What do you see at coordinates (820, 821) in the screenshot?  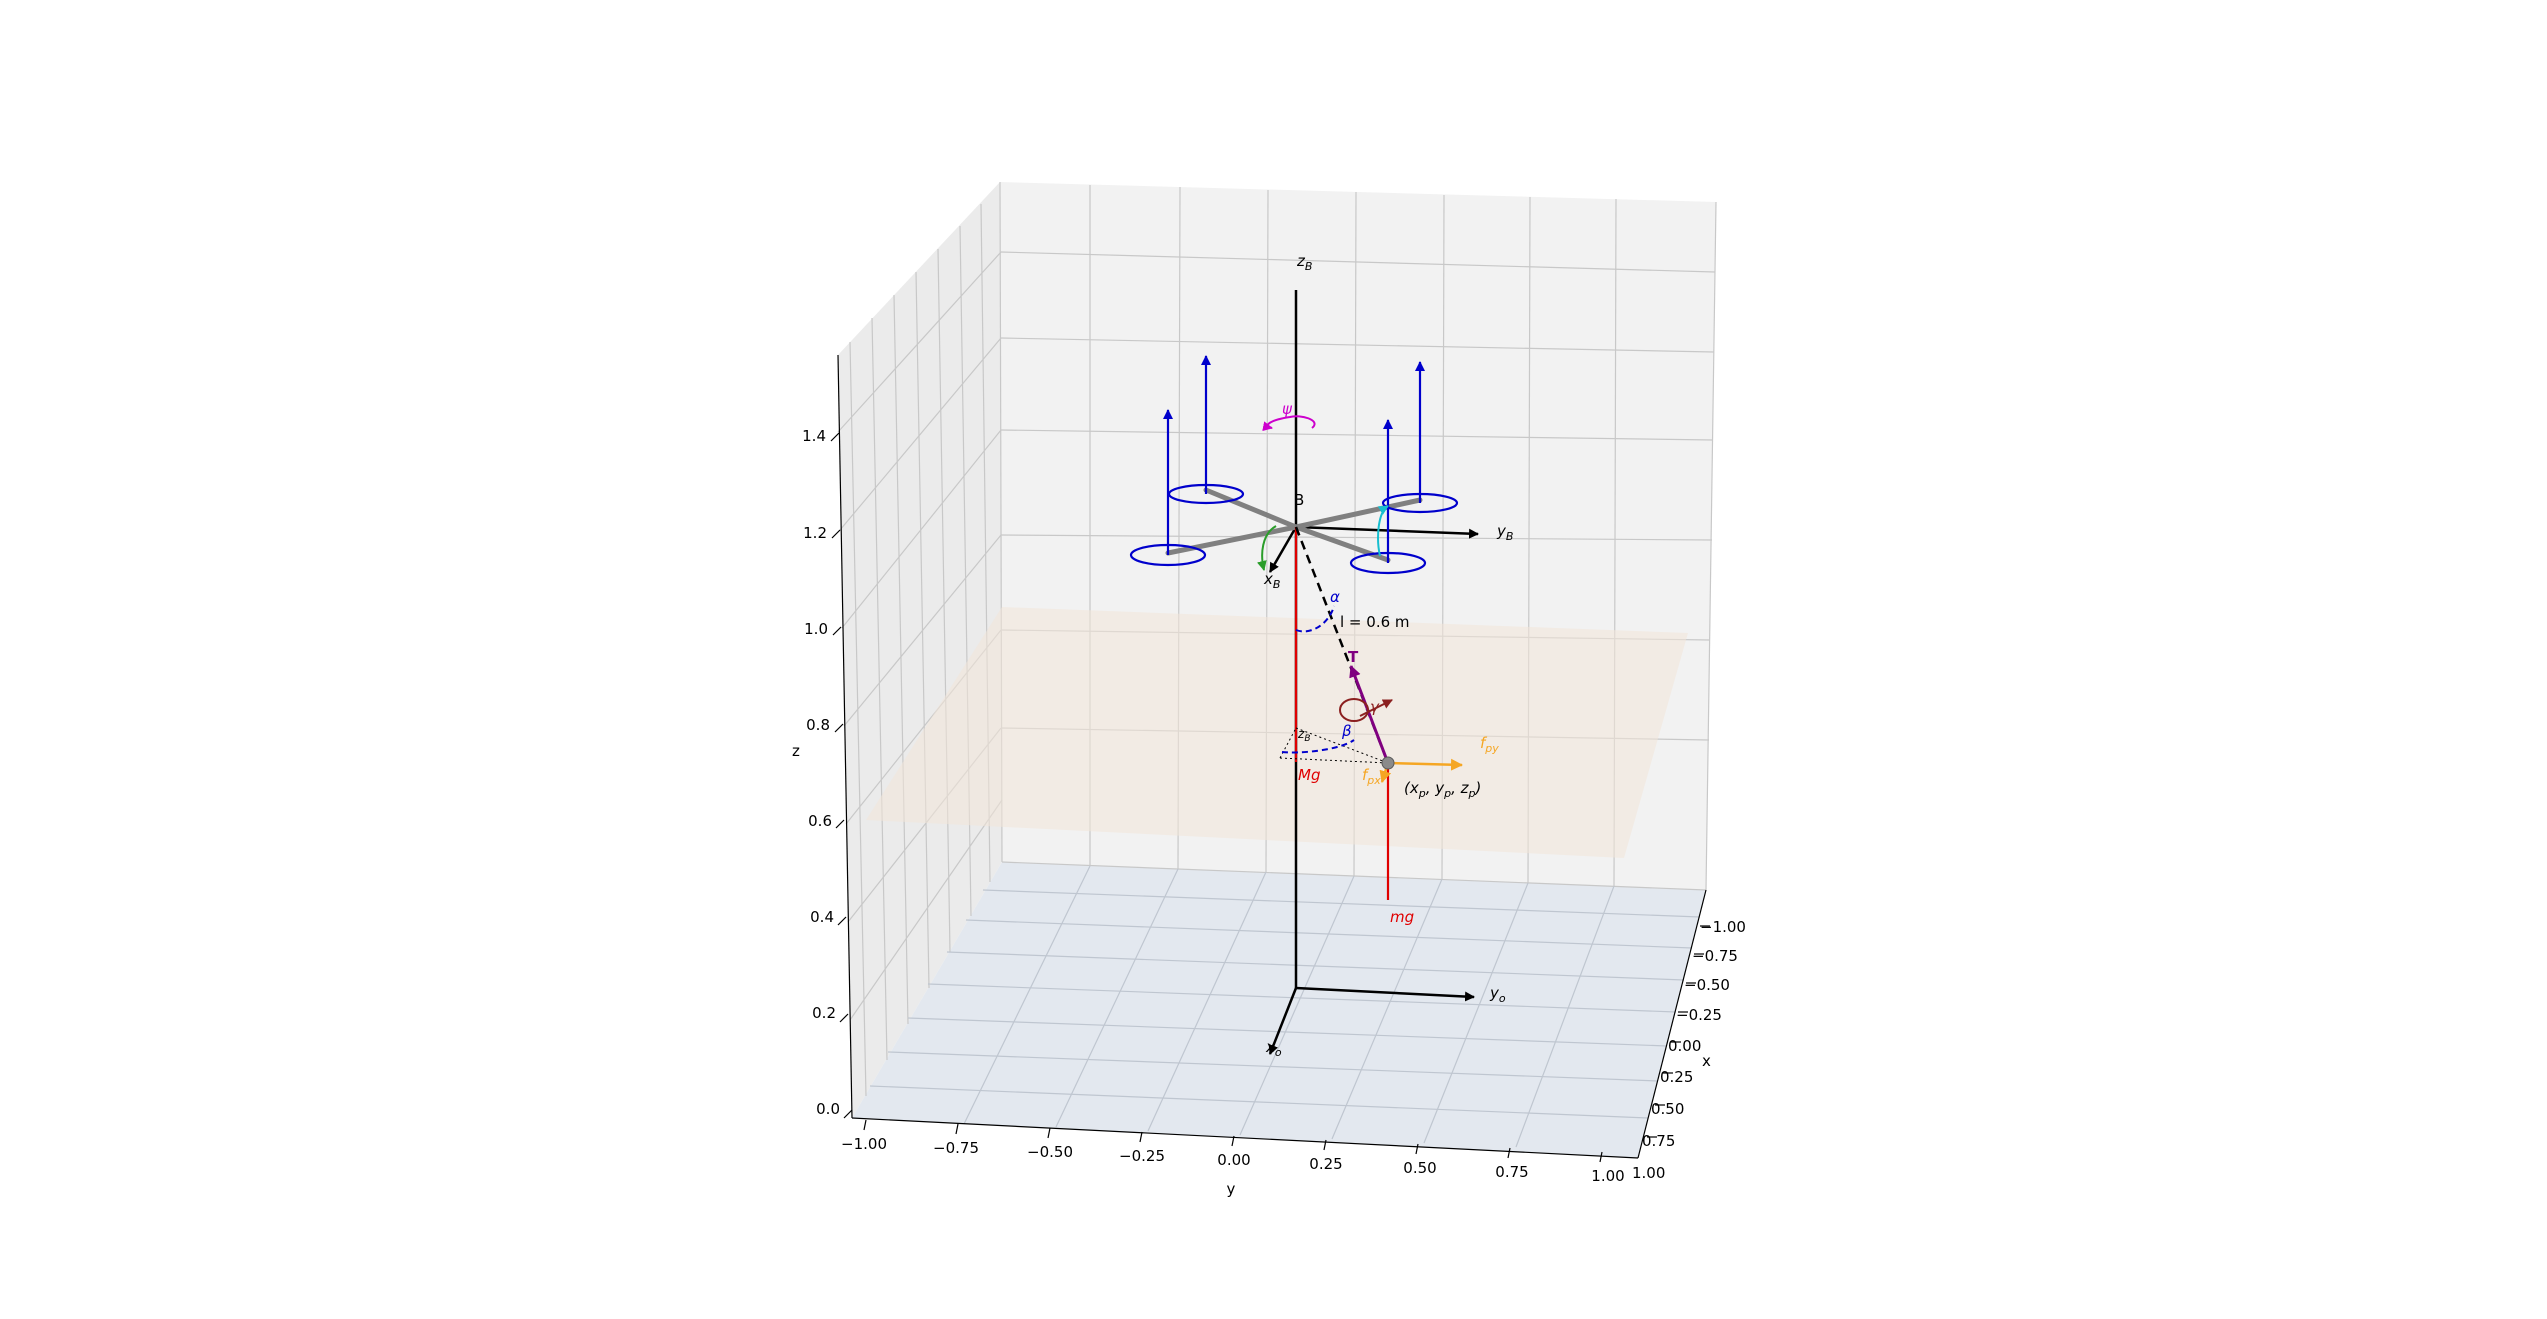 I see `z-tick-3: 0.6` at bounding box center [820, 821].